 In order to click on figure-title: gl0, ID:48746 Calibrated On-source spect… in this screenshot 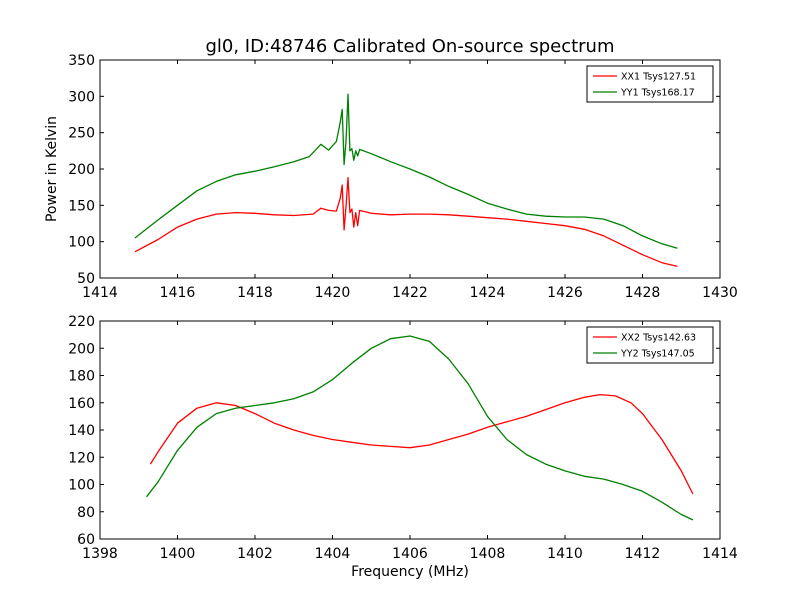, I will do `click(409, 46)`.